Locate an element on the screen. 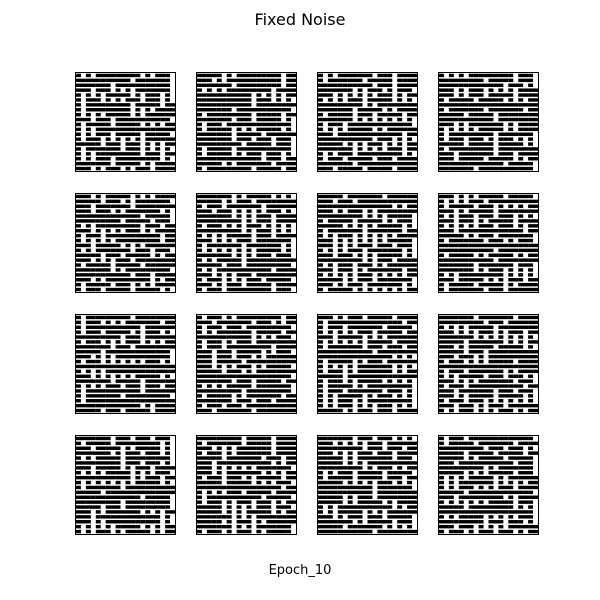 The image size is (600, 600). figure-title: Fixed Noise is located at coordinates (300, 19).